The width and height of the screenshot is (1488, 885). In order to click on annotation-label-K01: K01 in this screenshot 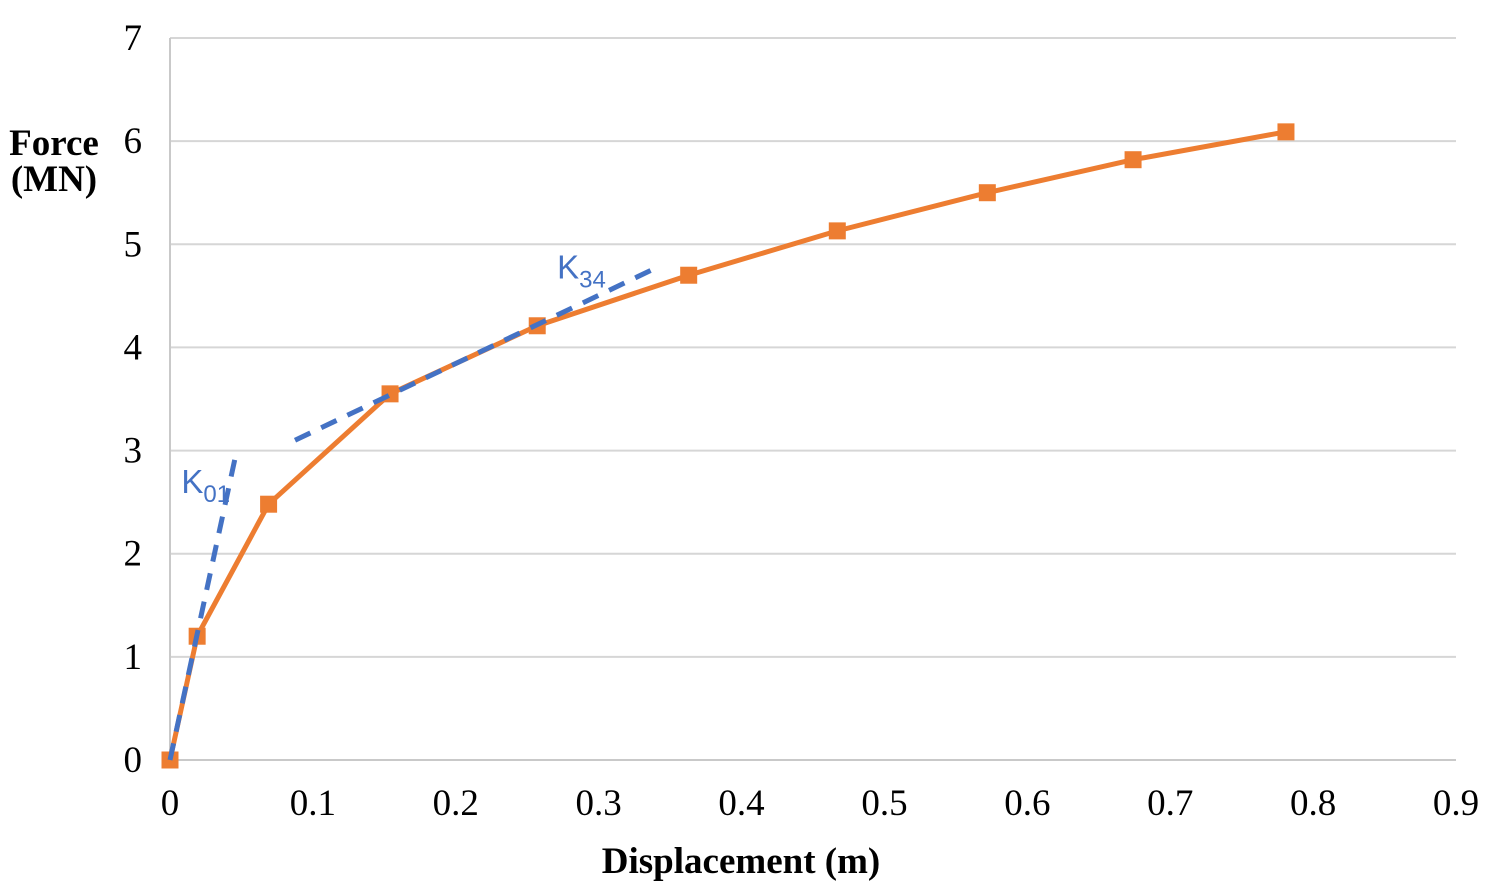, I will do `click(205, 485)`.